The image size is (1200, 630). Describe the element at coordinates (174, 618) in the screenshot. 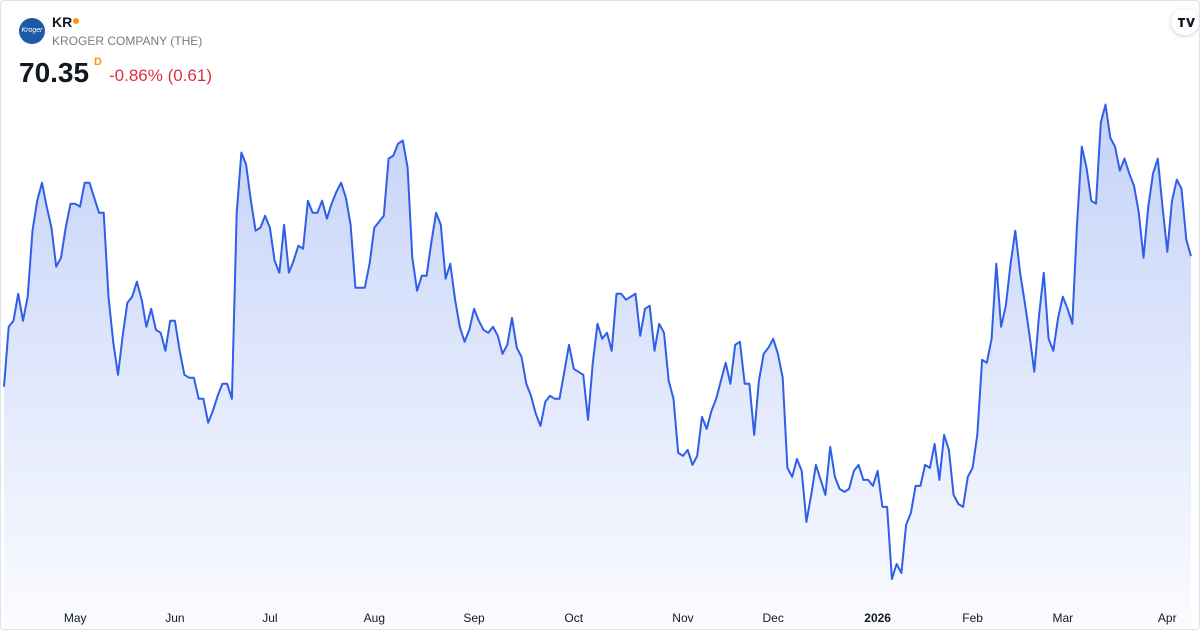

I see `x-tick-label: Jun` at that location.